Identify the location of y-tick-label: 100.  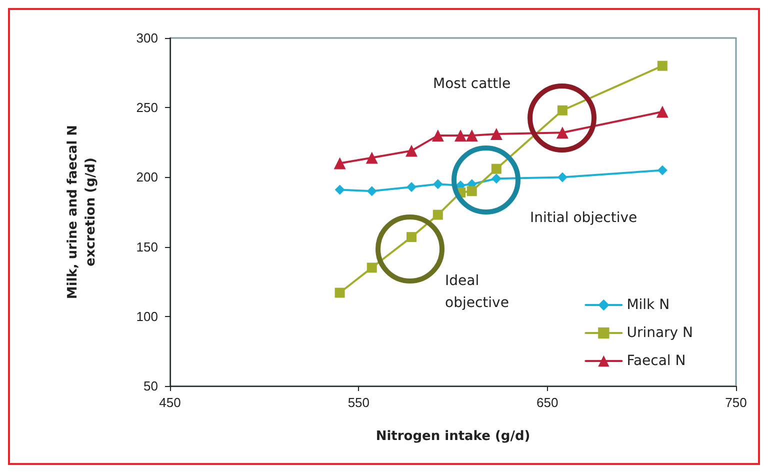
(147, 316).